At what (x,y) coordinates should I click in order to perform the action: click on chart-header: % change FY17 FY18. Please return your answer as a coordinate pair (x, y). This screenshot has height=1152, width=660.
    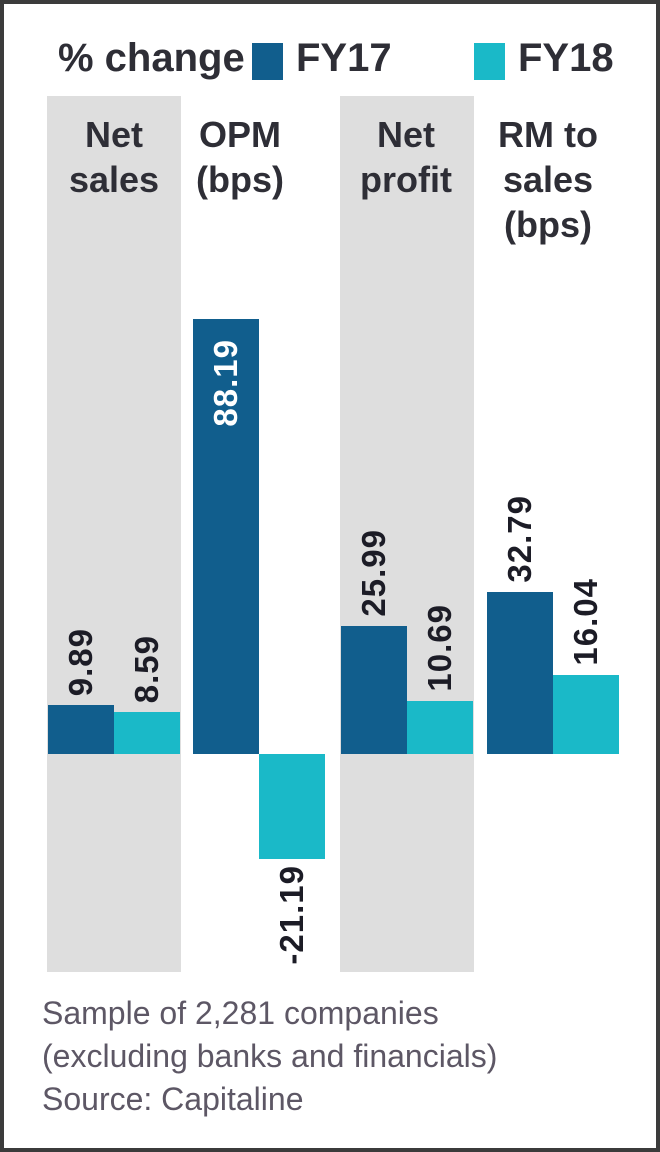
    Looking at the image, I should click on (330, 48).